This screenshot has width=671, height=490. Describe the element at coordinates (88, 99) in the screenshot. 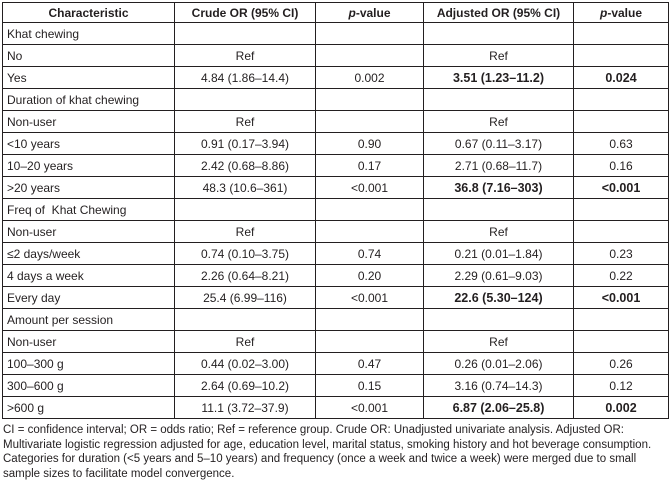

I see `cell-characteristic: Duration of khat chewing` at that location.